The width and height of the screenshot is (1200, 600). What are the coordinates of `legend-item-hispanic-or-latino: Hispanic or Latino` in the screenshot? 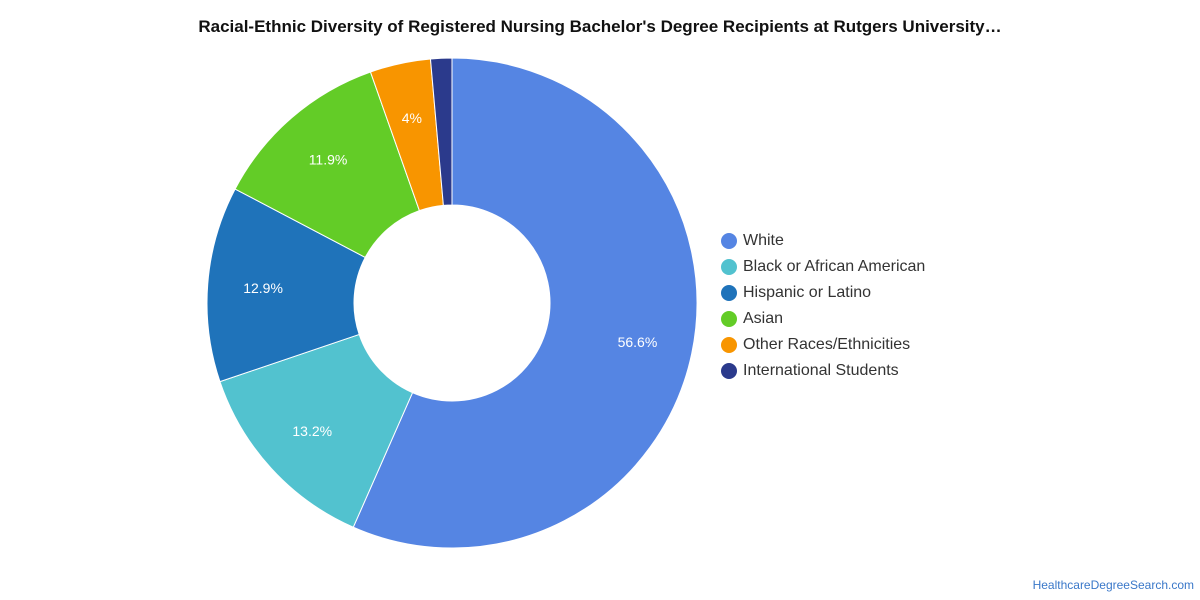 It's located at (823, 293).